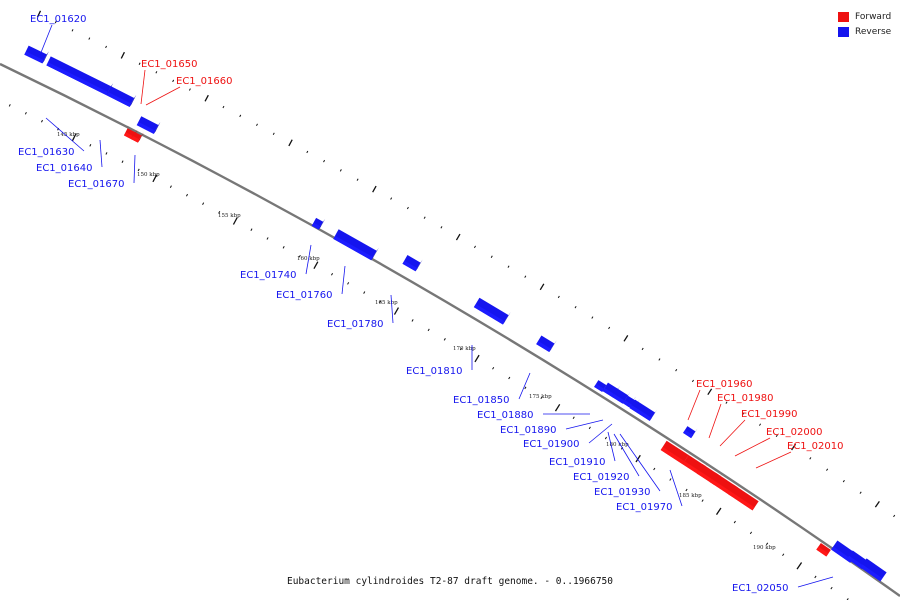  Describe the element at coordinates (644, 507) in the screenshot. I see `gene-label-ec1-01970: EC1_01970` at that location.